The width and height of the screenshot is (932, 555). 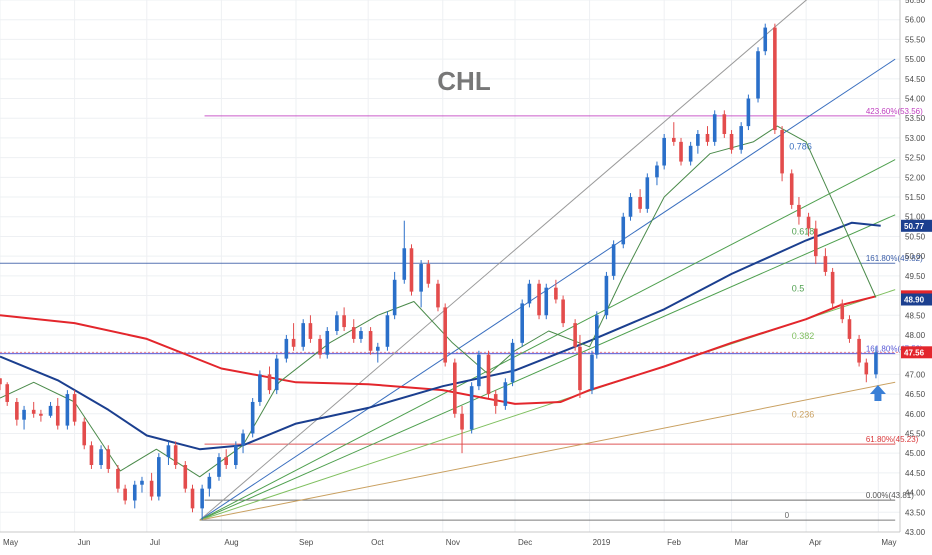 What do you see at coordinates (915, 453) in the screenshot?
I see `y-tick-label: 45.00` at bounding box center [915, 453].